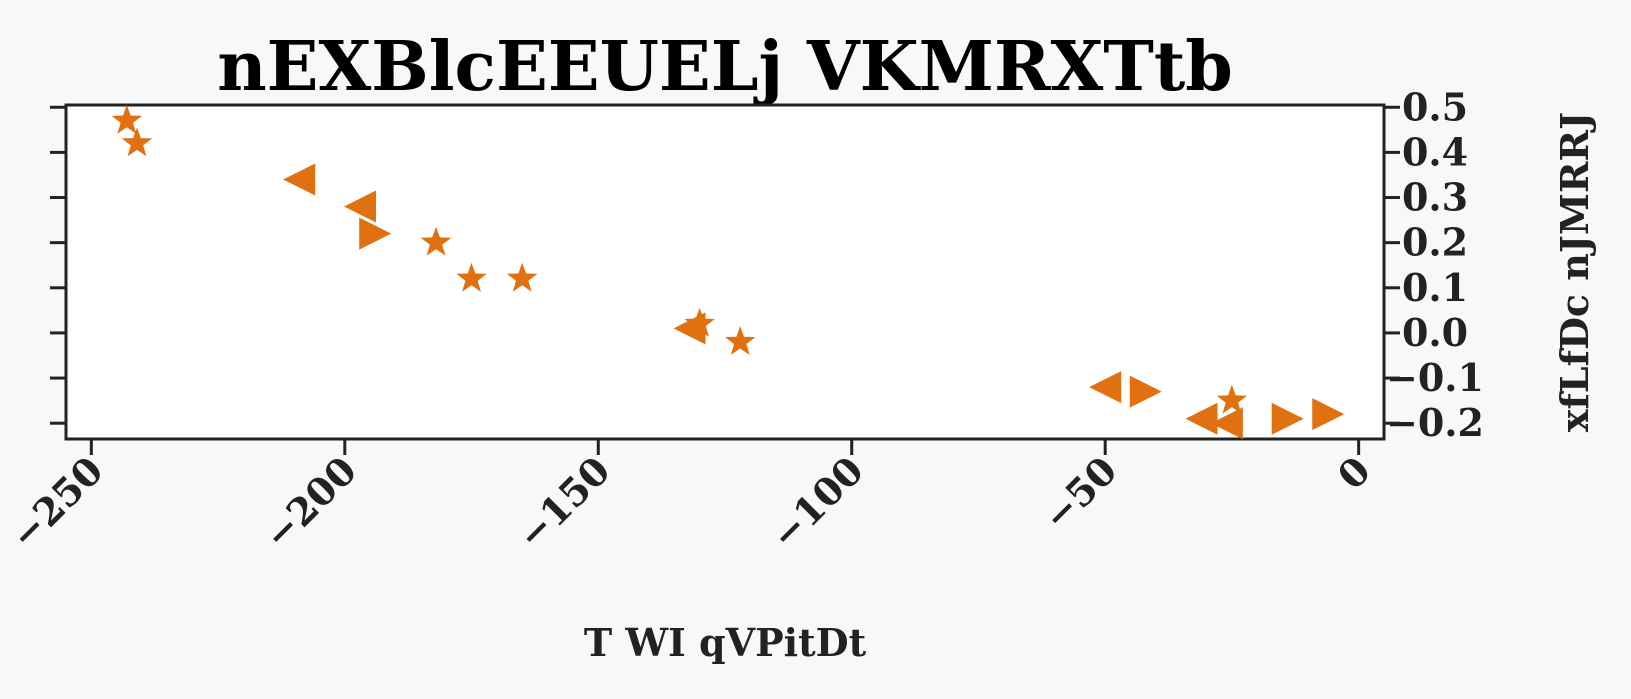  What do you see at coordinates (1435, 422) in the screenshot?
I see `y-tick-label: −0.2` at bounding box center [1435, 422].